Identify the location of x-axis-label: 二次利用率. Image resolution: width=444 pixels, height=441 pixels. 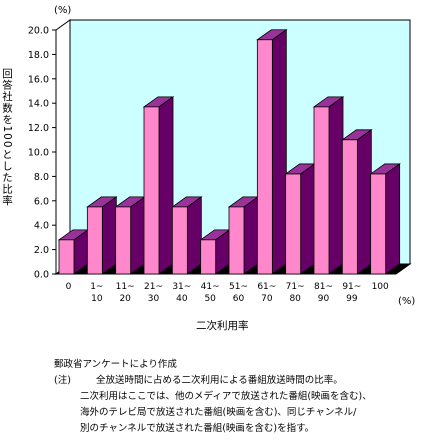
(222, 326).